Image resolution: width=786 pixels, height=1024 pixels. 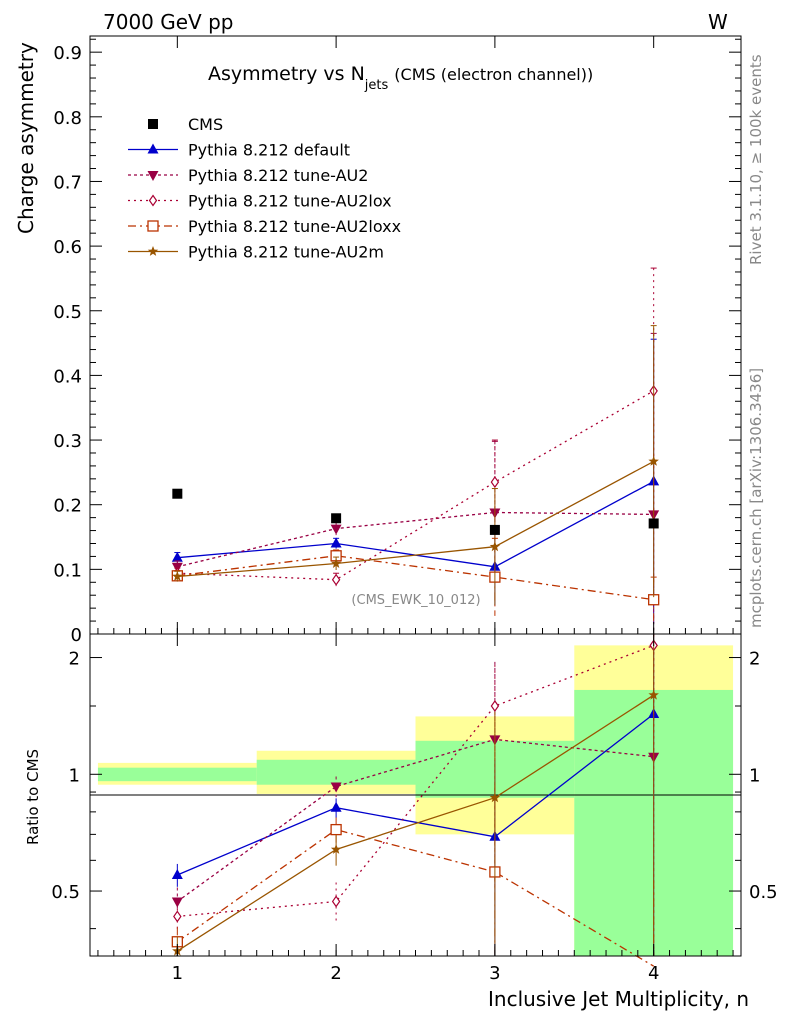 What do you see at coordinates (269, 150) in the screenshot?
I see `legend-label-1: Pythia 8.212 default` at bounding box center [269, 150].